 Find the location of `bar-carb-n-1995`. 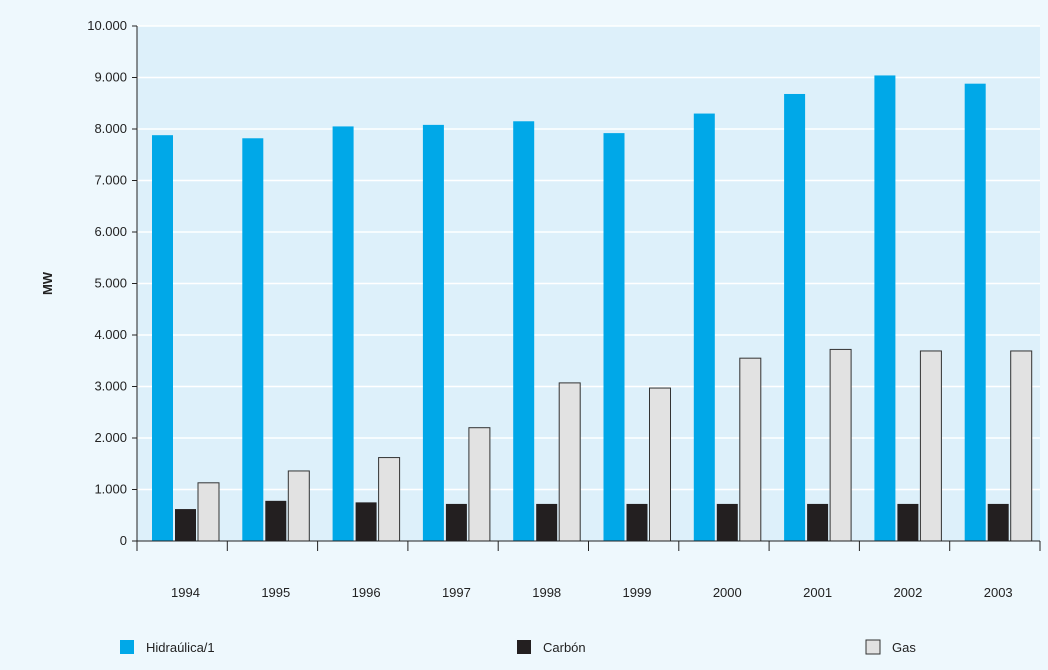

bar-carb-n-1995 is located at coordinates (276, 520).